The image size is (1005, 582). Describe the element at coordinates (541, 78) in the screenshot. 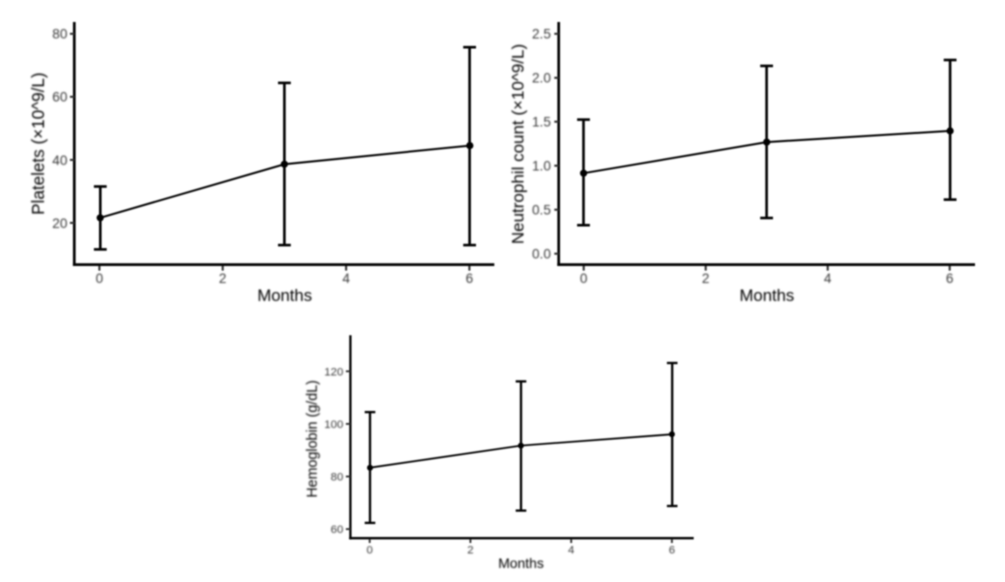

I see `svg-text: 2.0` at that location.